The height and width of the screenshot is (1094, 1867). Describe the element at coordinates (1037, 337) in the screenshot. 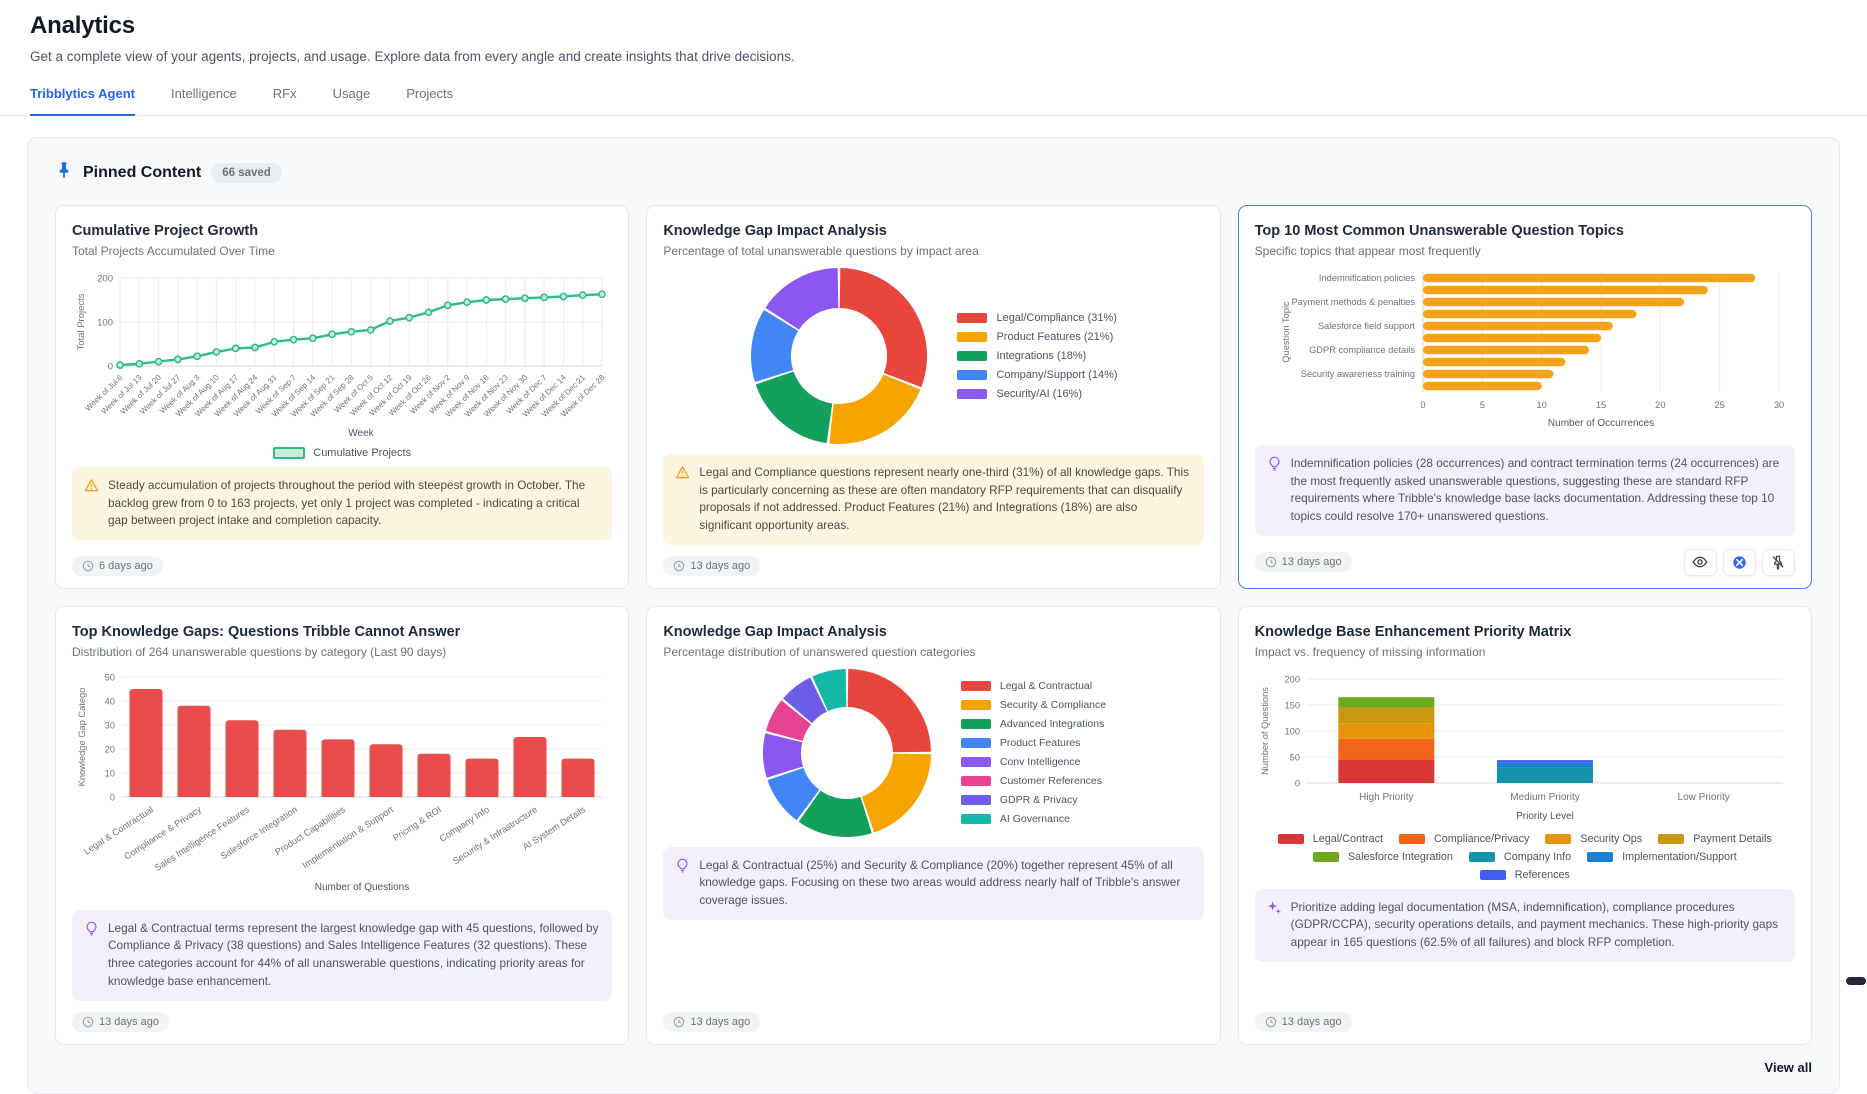

I see `legend-item: Product Features (21%)` at that location.